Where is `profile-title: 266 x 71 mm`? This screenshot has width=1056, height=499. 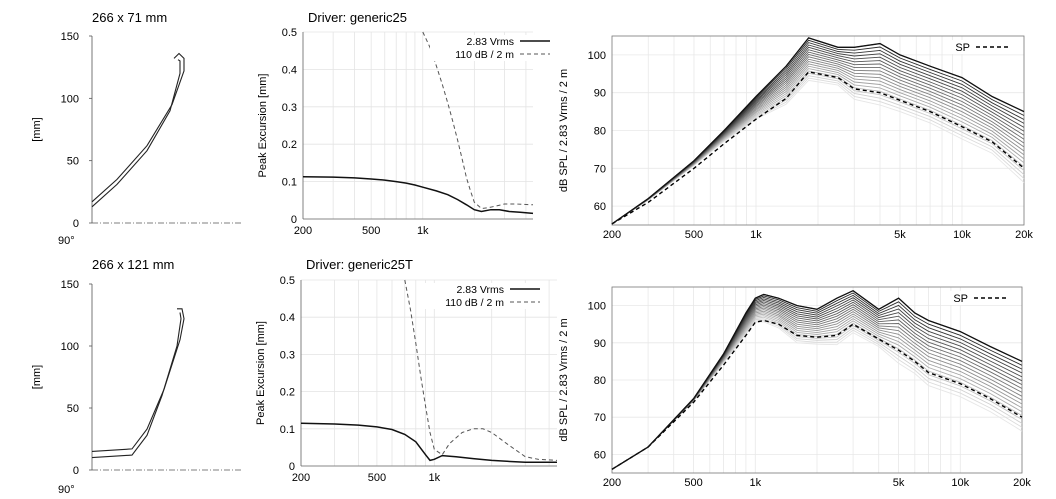 profile-title: 266 x 71 mm is located at coordinates (129, 17).